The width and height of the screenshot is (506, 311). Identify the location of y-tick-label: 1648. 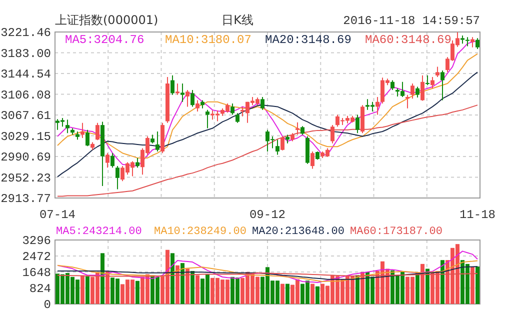
(36, 273).